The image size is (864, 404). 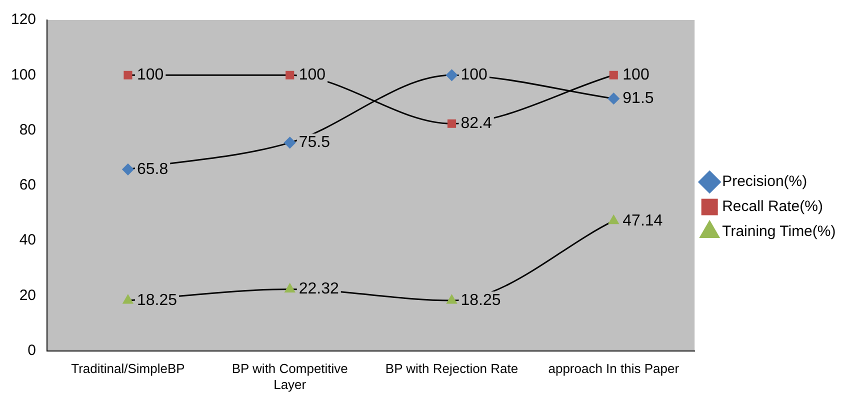 What do you see at coordinates (27, 129) in the screenshot?
I see `y-tick-label: 80` at bounding box center [27, 129].